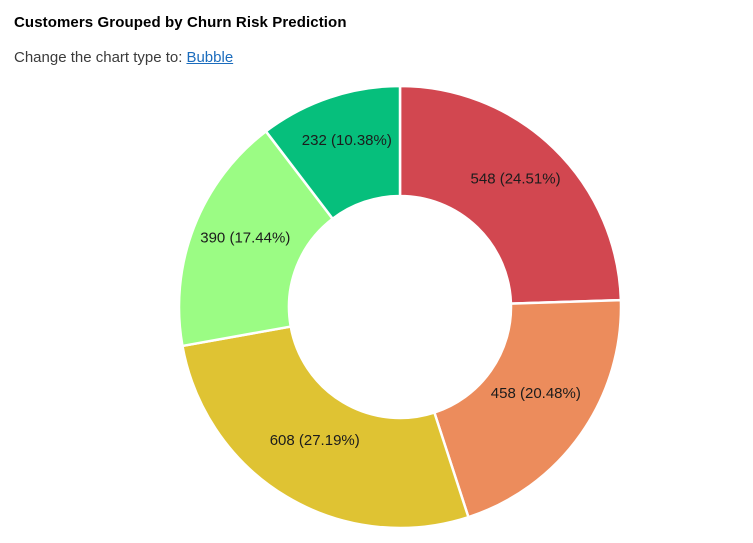 The height and width of the screenshot is (543, 753). What do you see at coordinates (516, 178) in the screenshot?
I see `segment-label: 548 (24.51%)` at bounding box center [516, 178].